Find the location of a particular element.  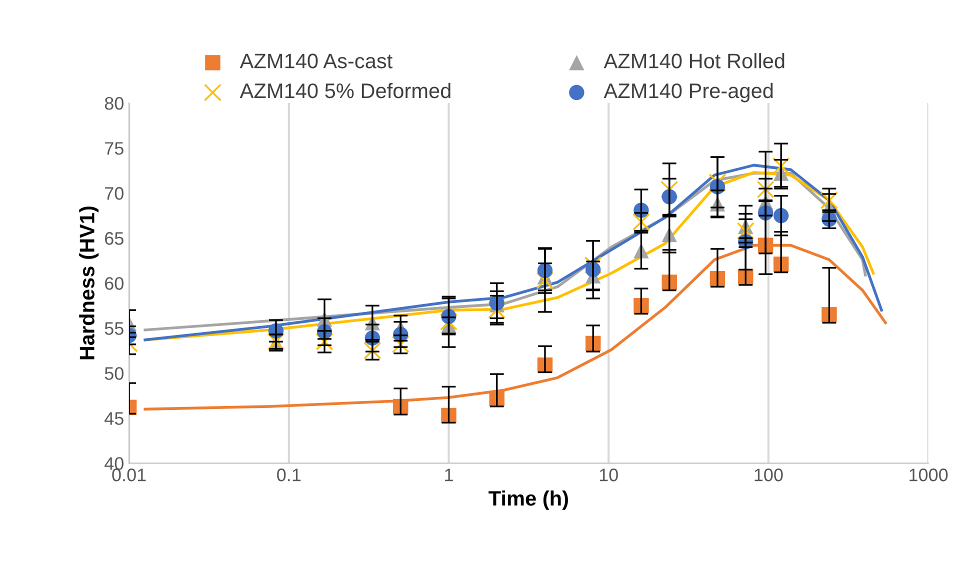

x-tick-label: 10 is located at coordinates (609, 475).